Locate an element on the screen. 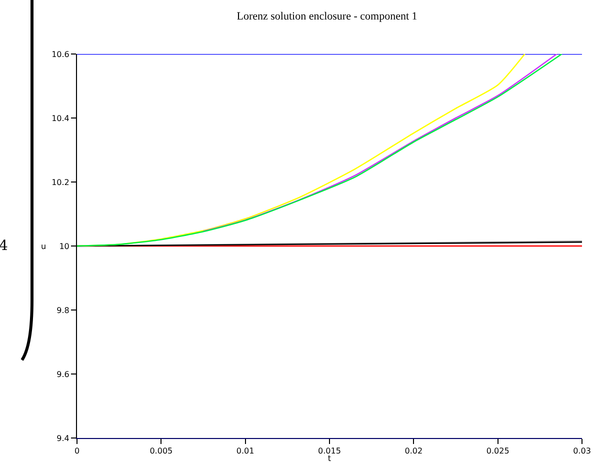 The image size is (600, 463). x-axis-title: t is located at coordinates (330, 458).